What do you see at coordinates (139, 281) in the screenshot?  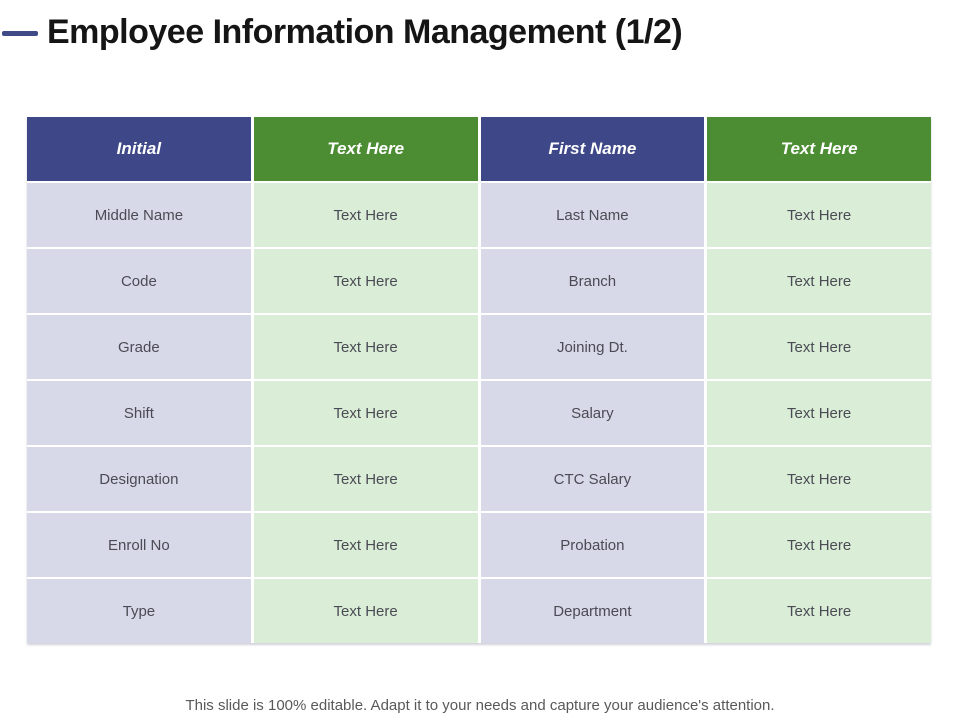 I see `row-label: Code` at bounding box center [139, 281].